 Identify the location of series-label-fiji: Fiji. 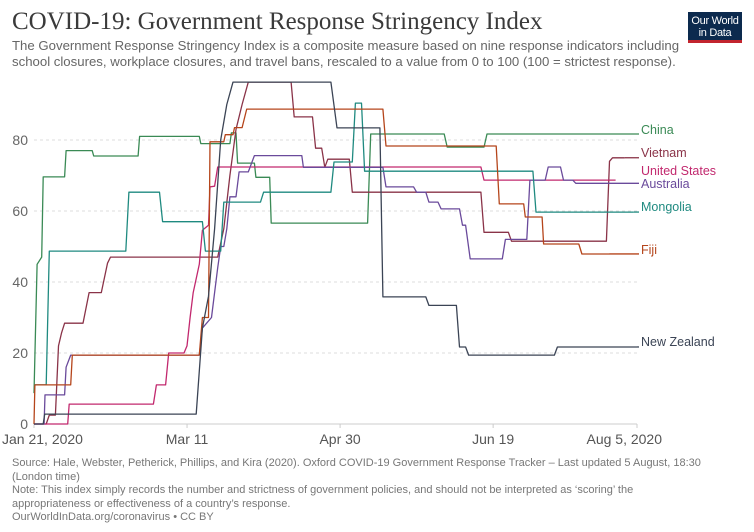
(649, 250).